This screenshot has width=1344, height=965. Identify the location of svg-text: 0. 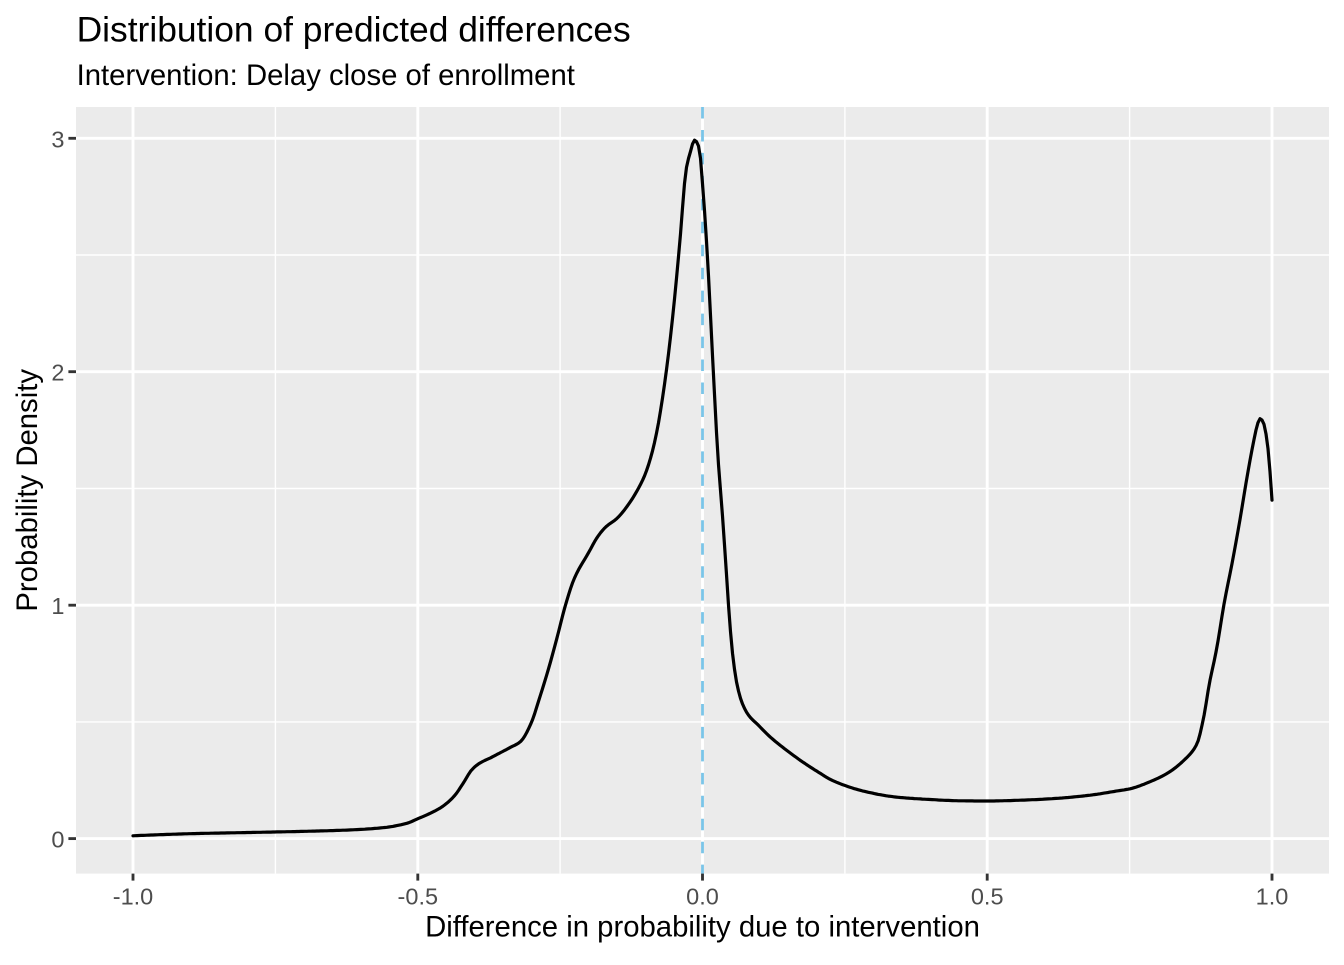
(57, 840).